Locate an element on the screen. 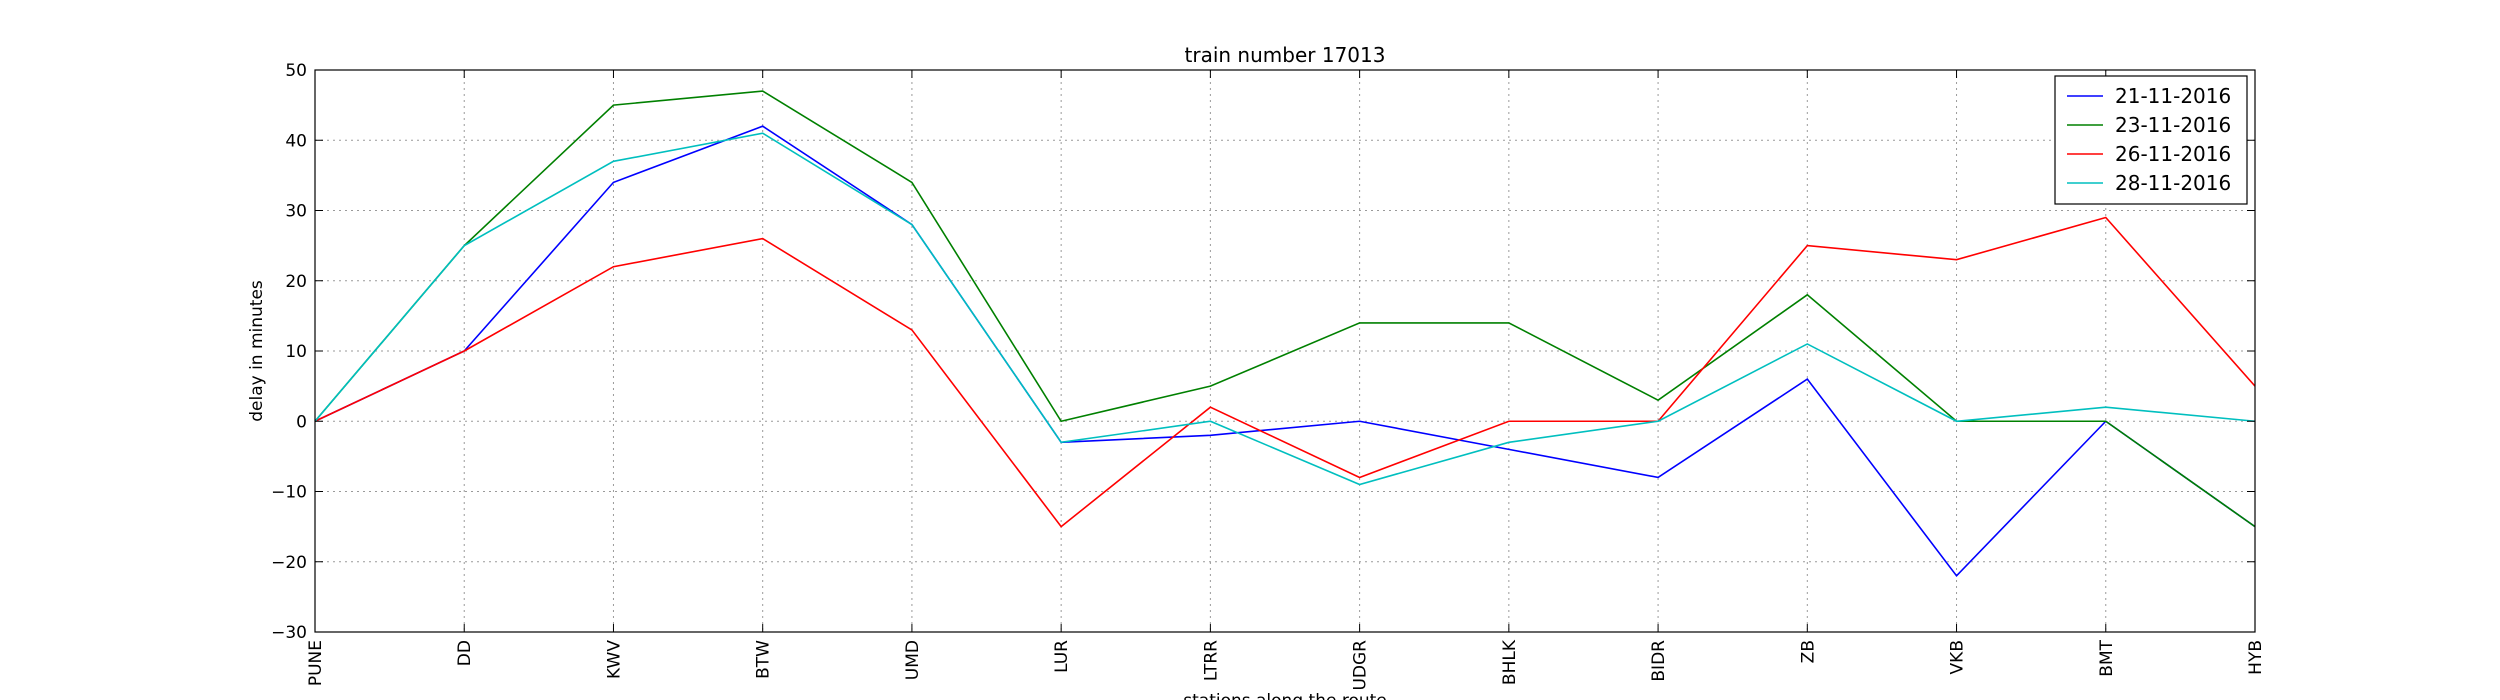 The height and width of the screenshot is (700, 2500). x-tick-label: ZB is located at coordinates (1808, 651).